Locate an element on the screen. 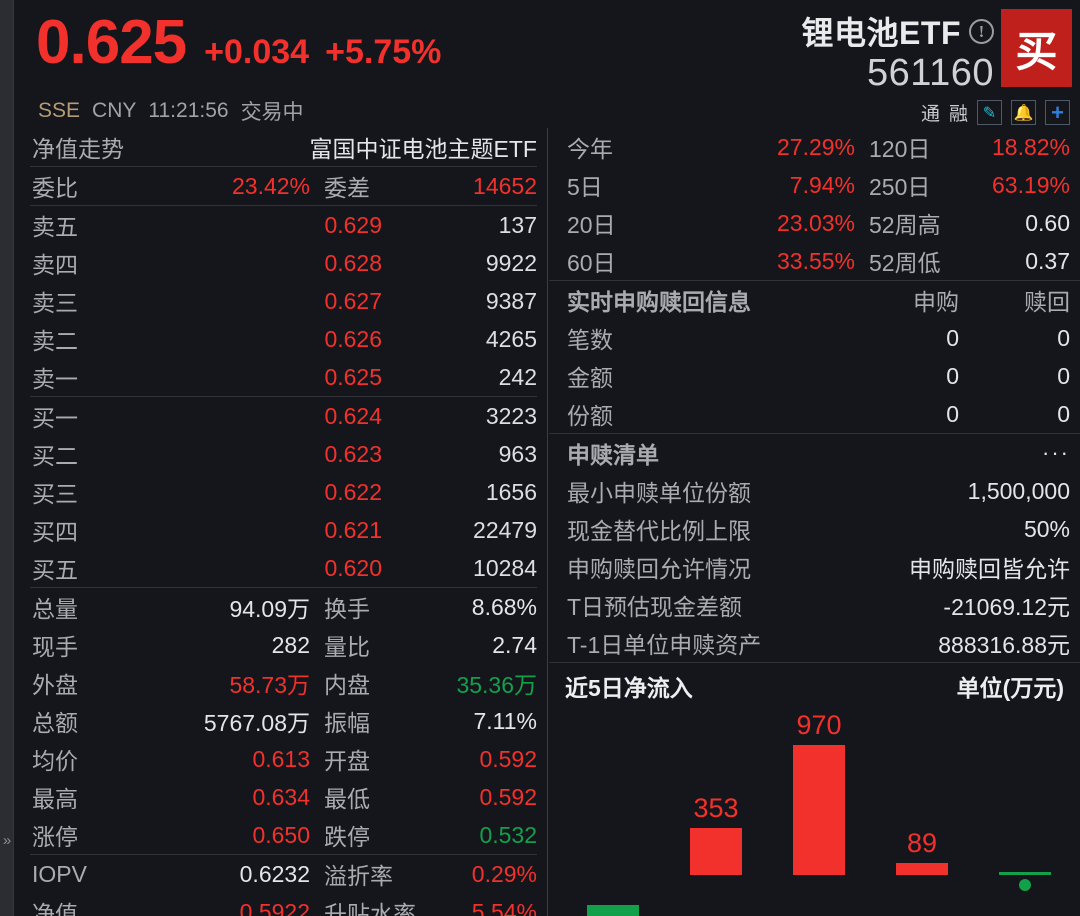 The image size is (1080, 916). stat-value-2: 7.11% is located at coordinates (505, 720).